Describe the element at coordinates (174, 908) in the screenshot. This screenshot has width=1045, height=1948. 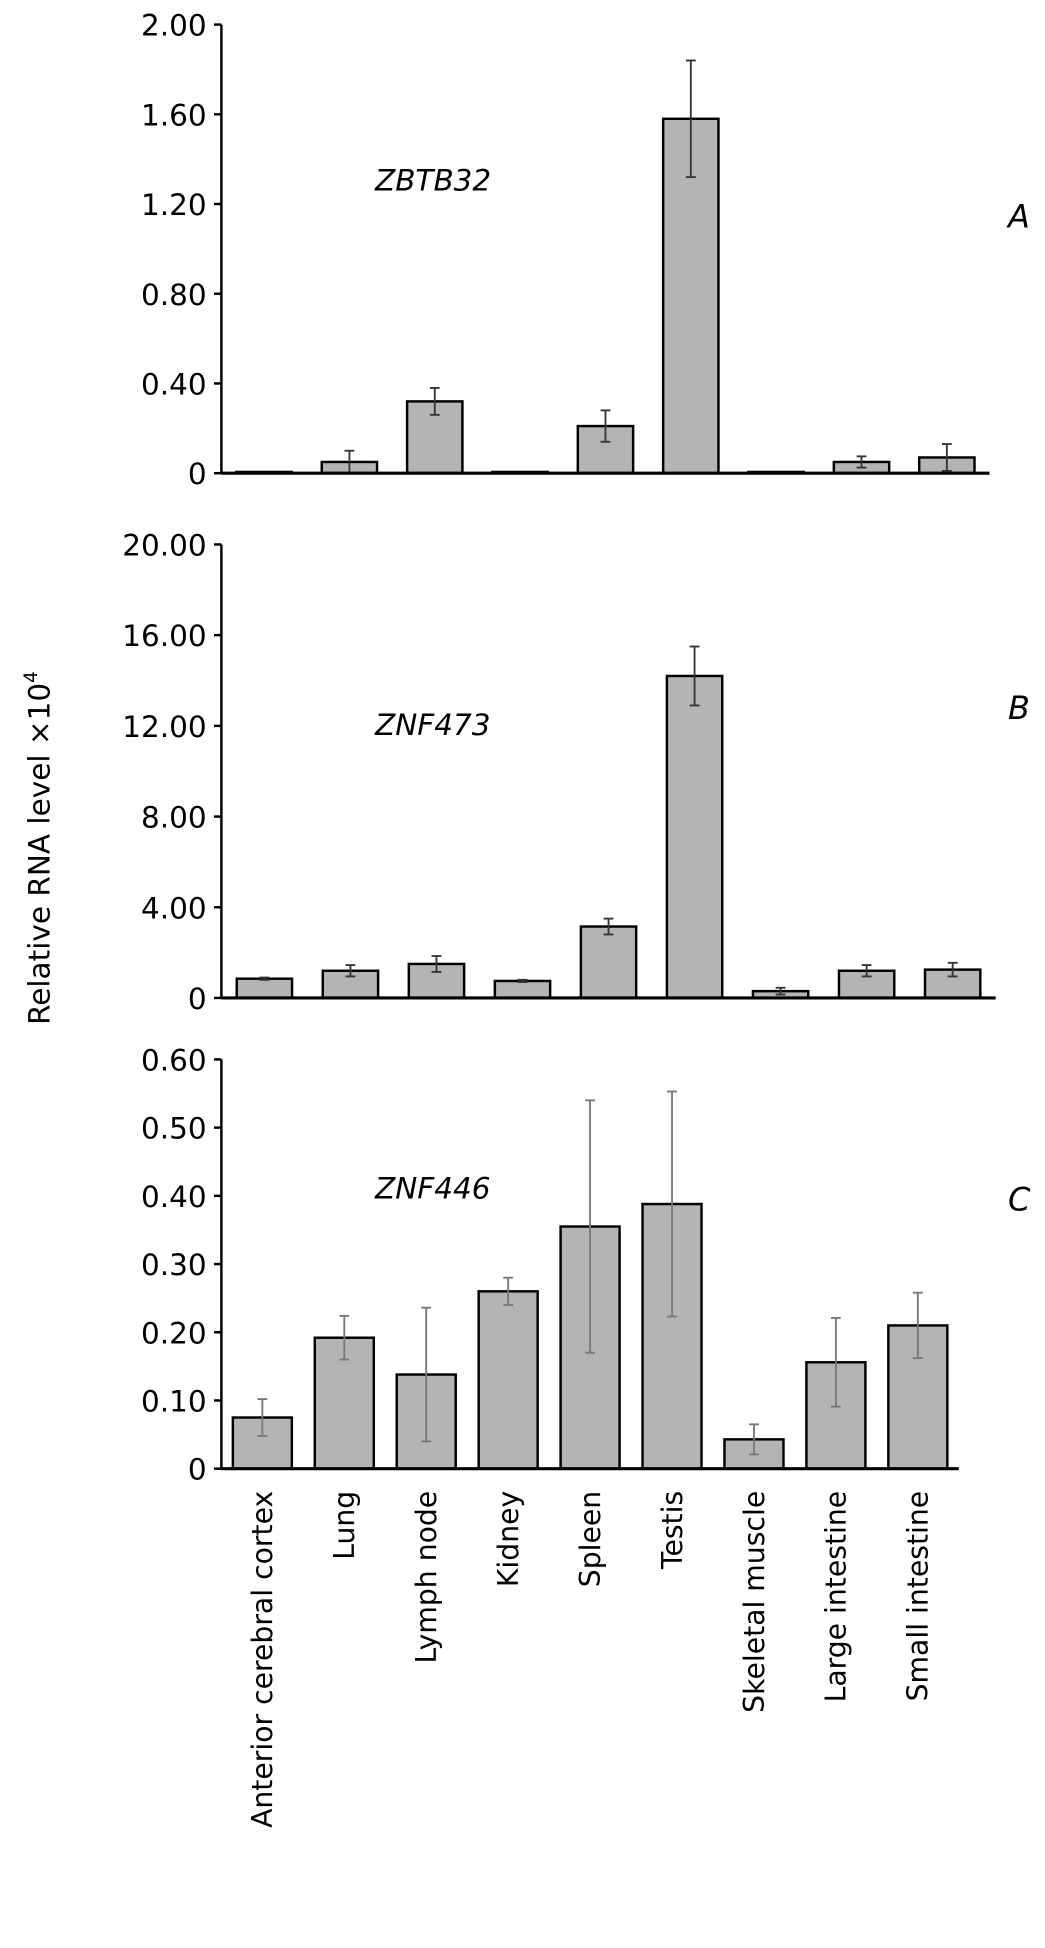
I see `y-tick-label: 4.00` at that location.